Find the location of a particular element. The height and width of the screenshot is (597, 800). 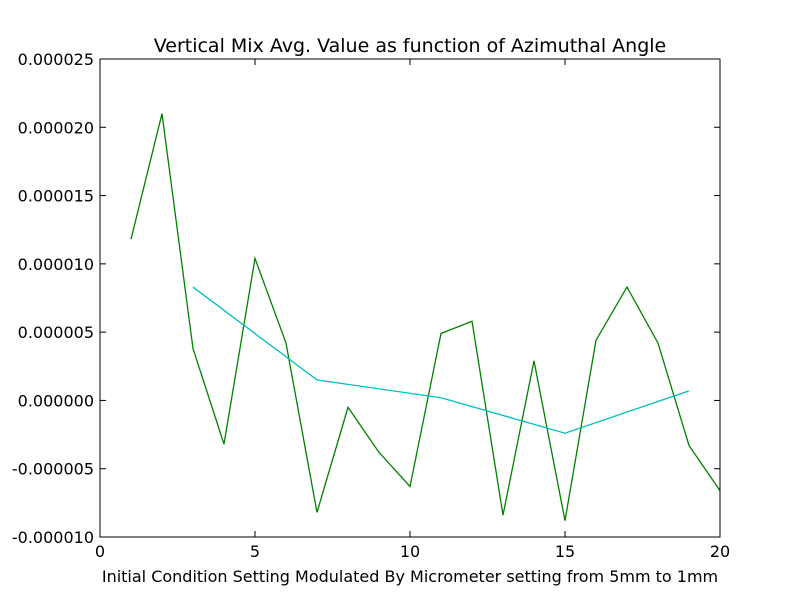

y-tick-label-2: 0.000000 is located at coordinates (56, 400).